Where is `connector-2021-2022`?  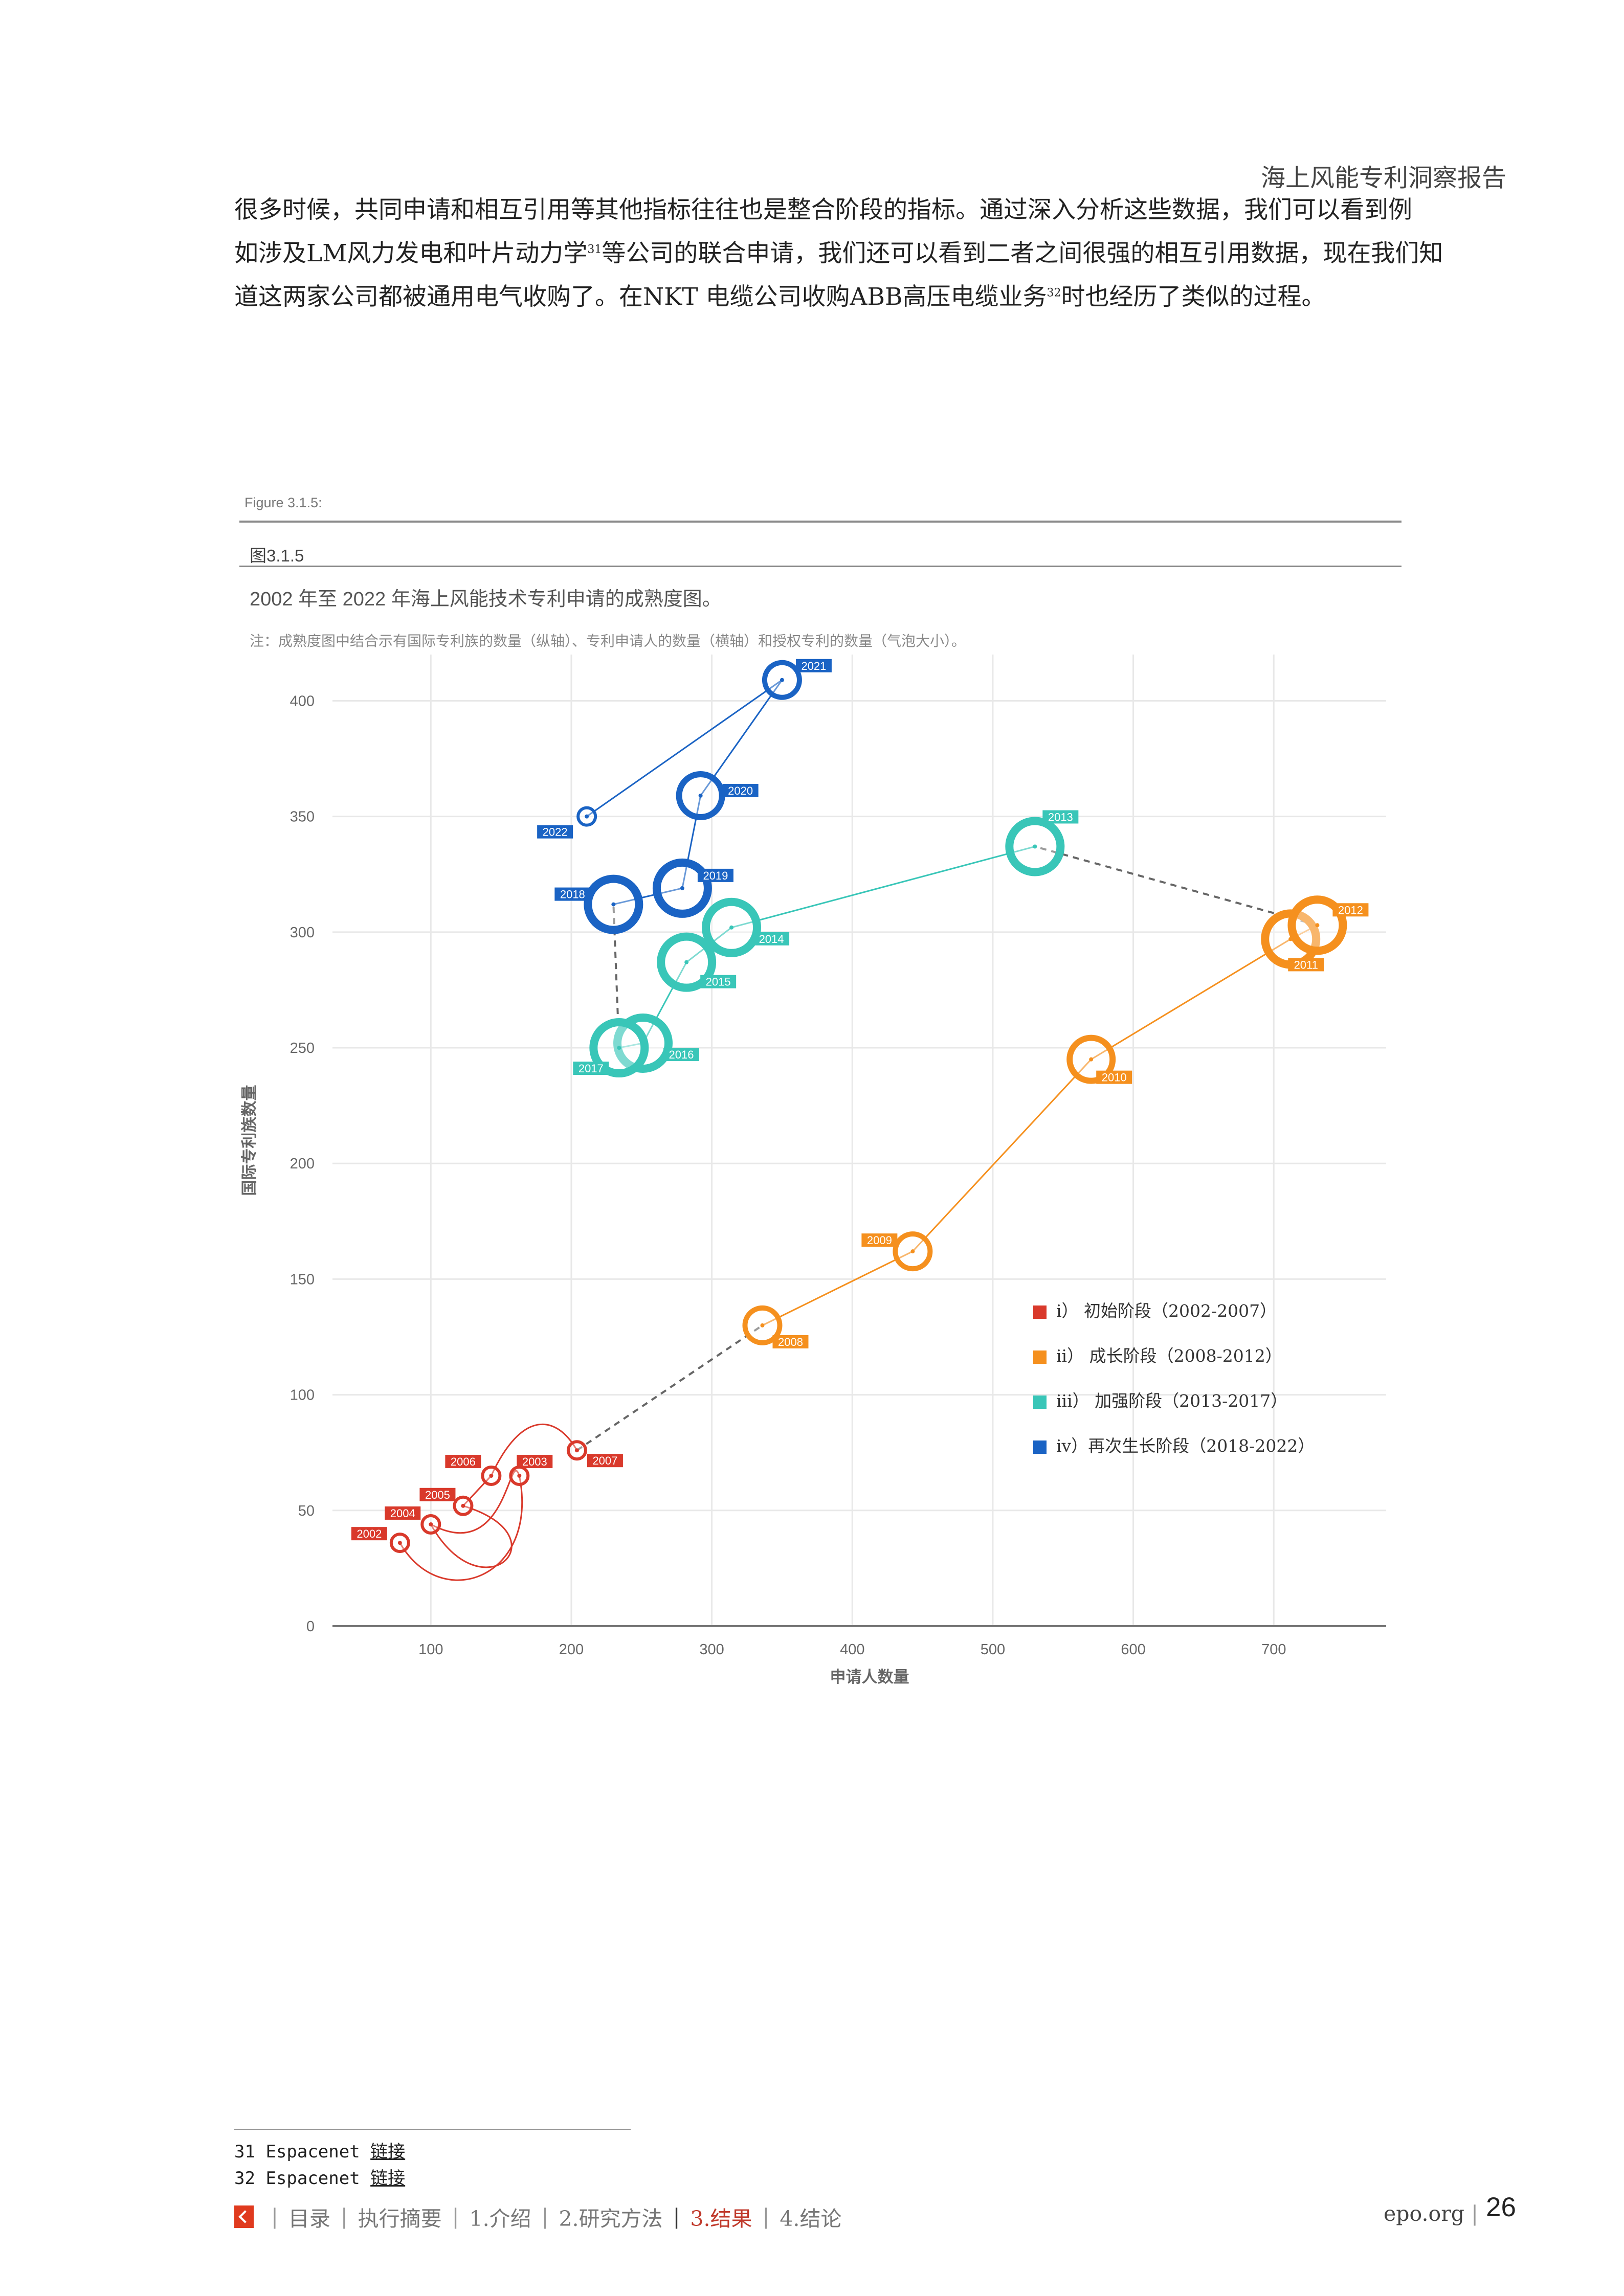
connector-2021-2022 is located at coordinates (685, 748).